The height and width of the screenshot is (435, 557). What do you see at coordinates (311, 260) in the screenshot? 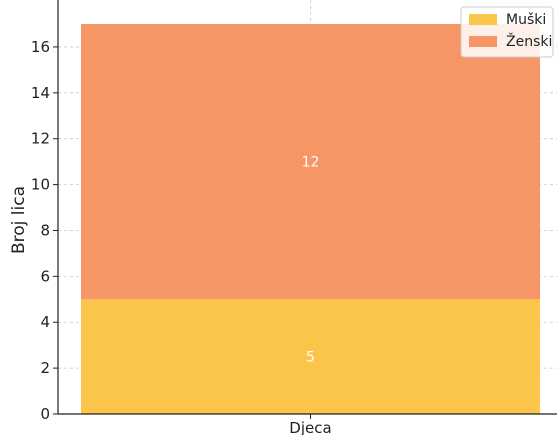
I see `data-labels: 5 12` at bounding box center [311, 260].